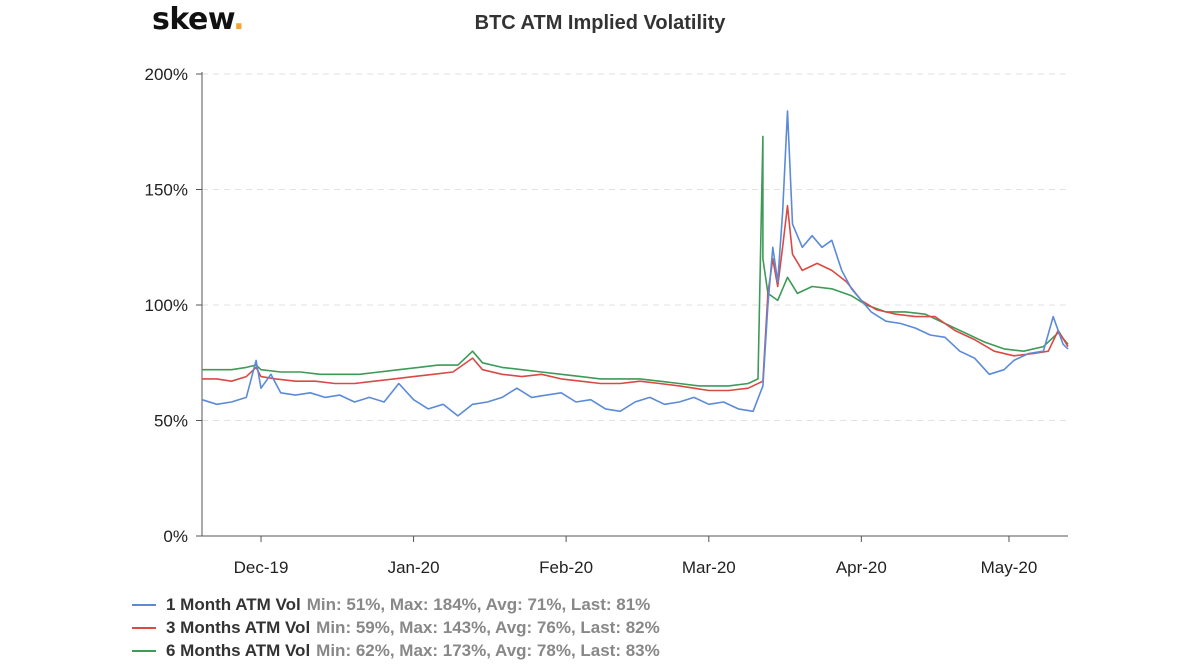 The image size is (1200, 670). I want to click on legend-series-stats: Min: 51%, Max: 184%, Avg: 71%, Last: 81%, so click(478, 604).